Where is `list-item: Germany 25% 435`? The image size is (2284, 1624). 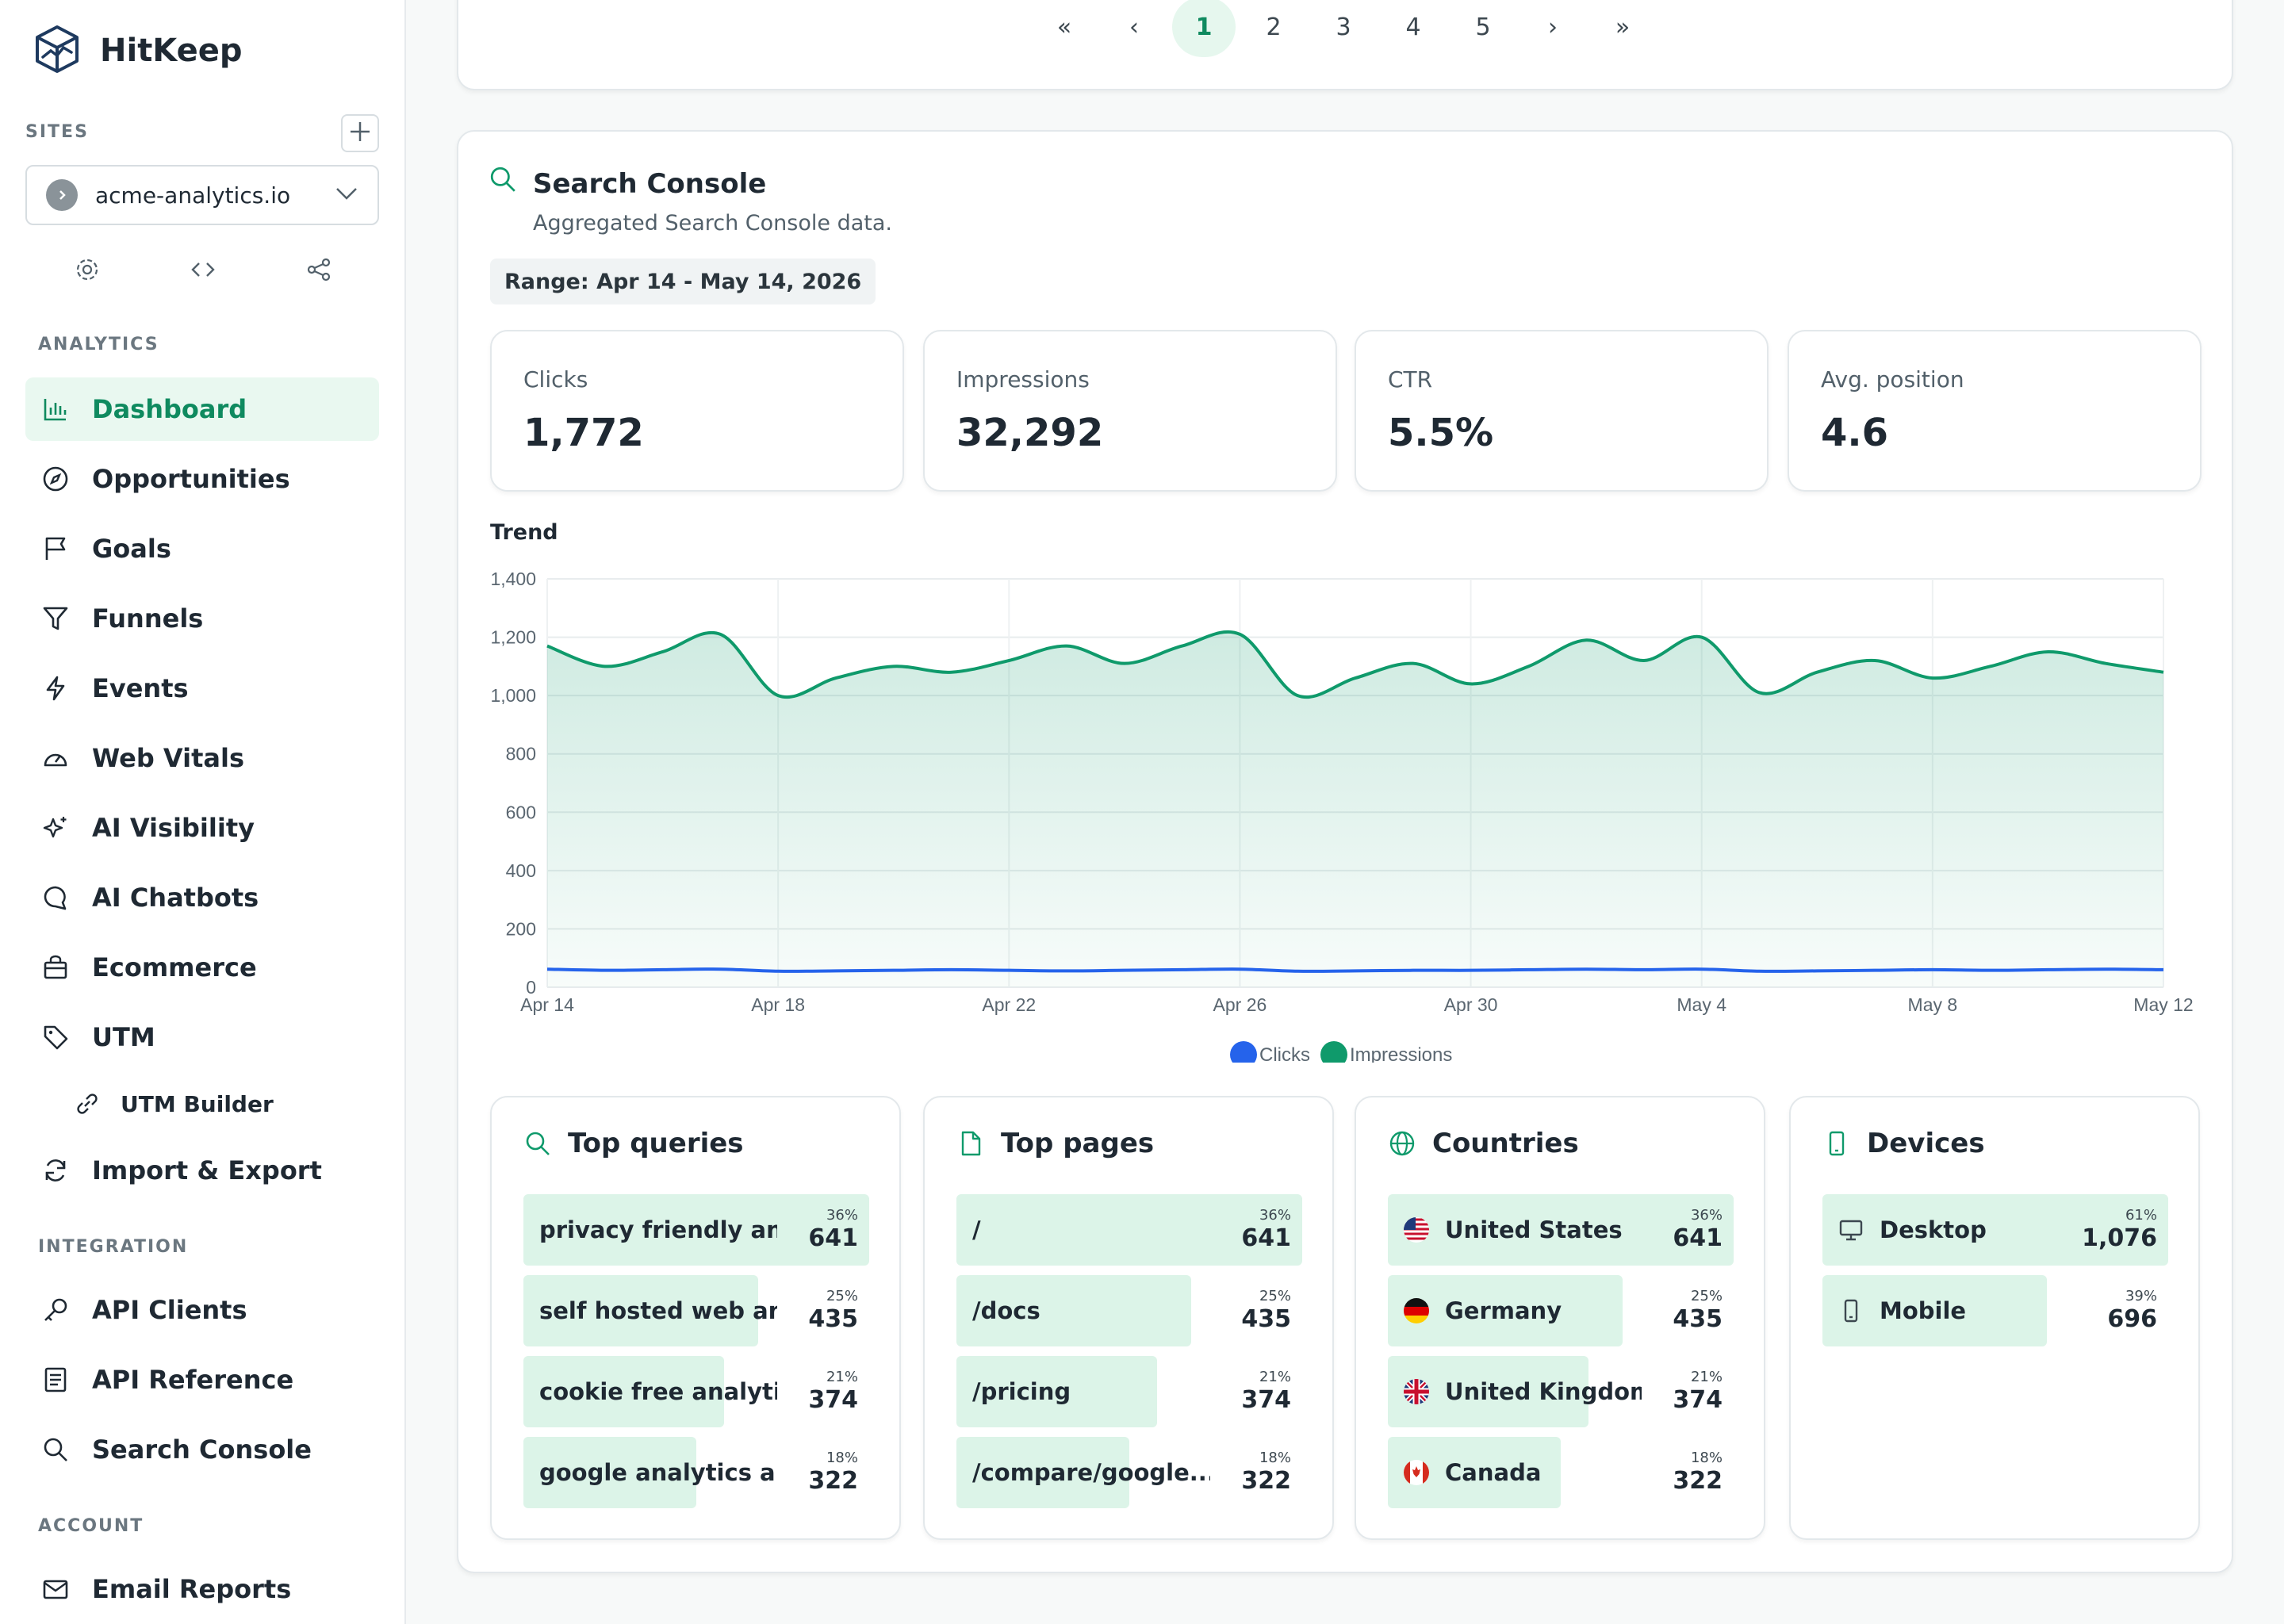
list-item: Germany 25% 435 is located at coordinates (1561, 1310).